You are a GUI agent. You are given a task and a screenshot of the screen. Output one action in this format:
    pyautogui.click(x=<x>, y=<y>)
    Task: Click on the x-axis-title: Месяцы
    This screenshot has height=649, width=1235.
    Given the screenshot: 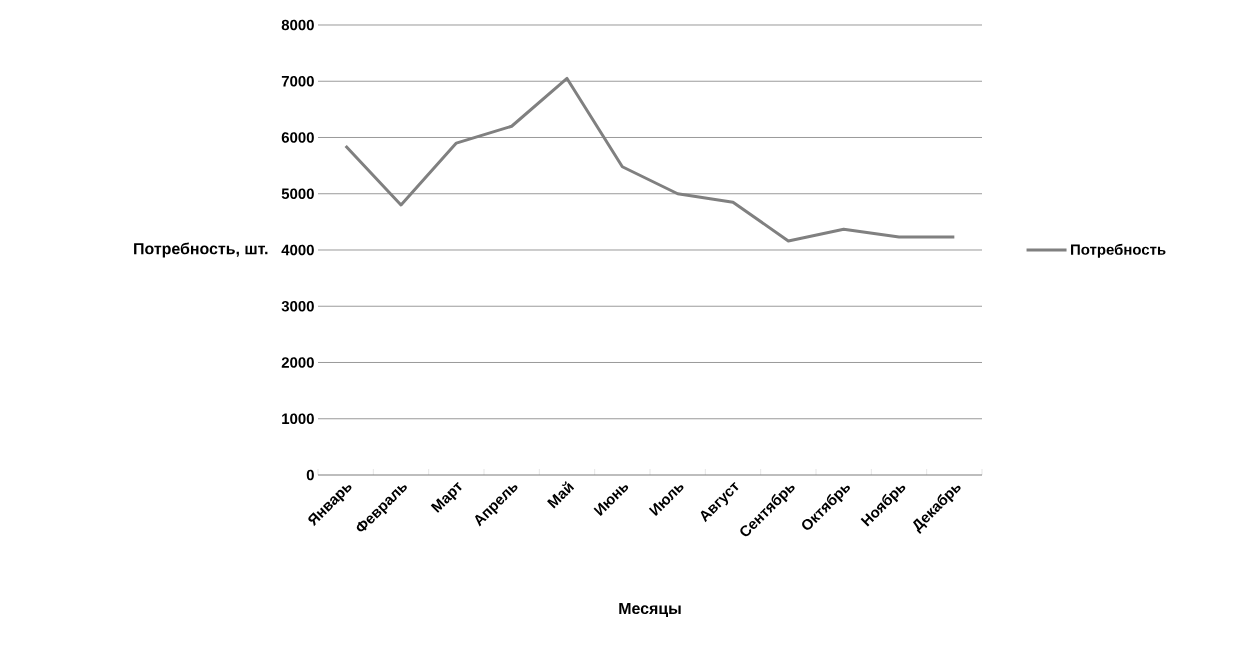 What is the action you would take?
    pyautogui.click(x=650, y=610)
    